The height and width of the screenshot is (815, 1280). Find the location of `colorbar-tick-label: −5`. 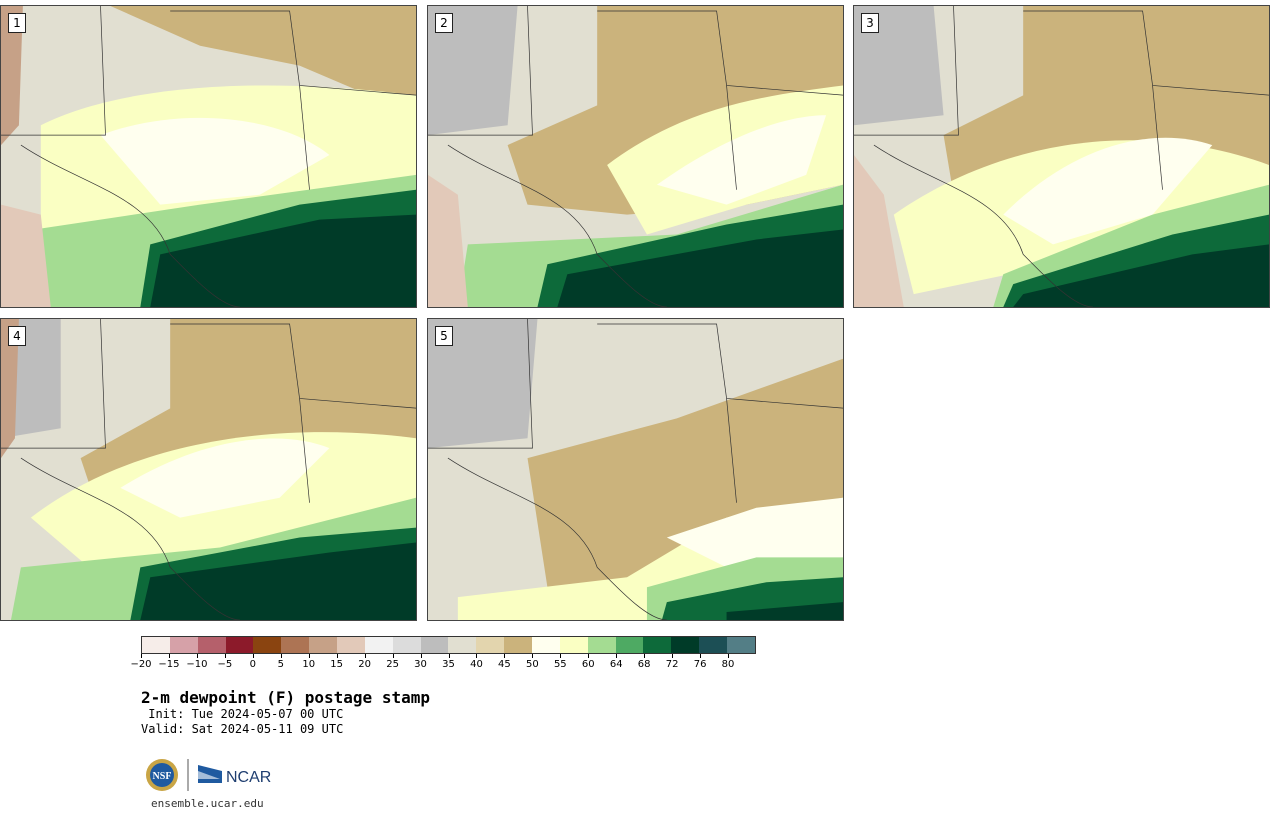

colorbar-tick-label: −5 is located at coordinates (225, 664).